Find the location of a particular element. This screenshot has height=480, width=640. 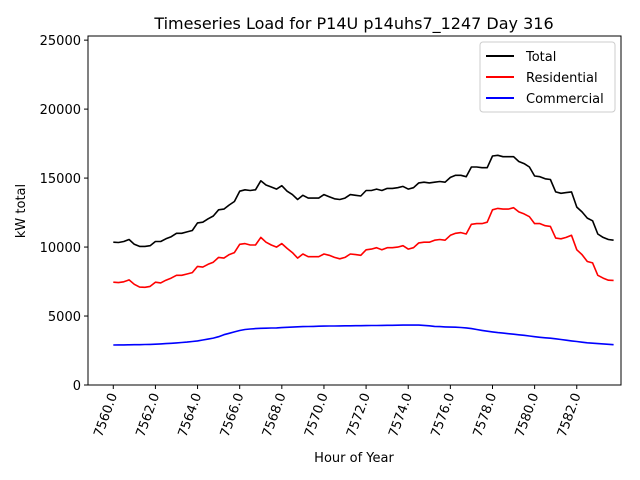

y-tick-label: 10000 is located at coordinates (60, 248).